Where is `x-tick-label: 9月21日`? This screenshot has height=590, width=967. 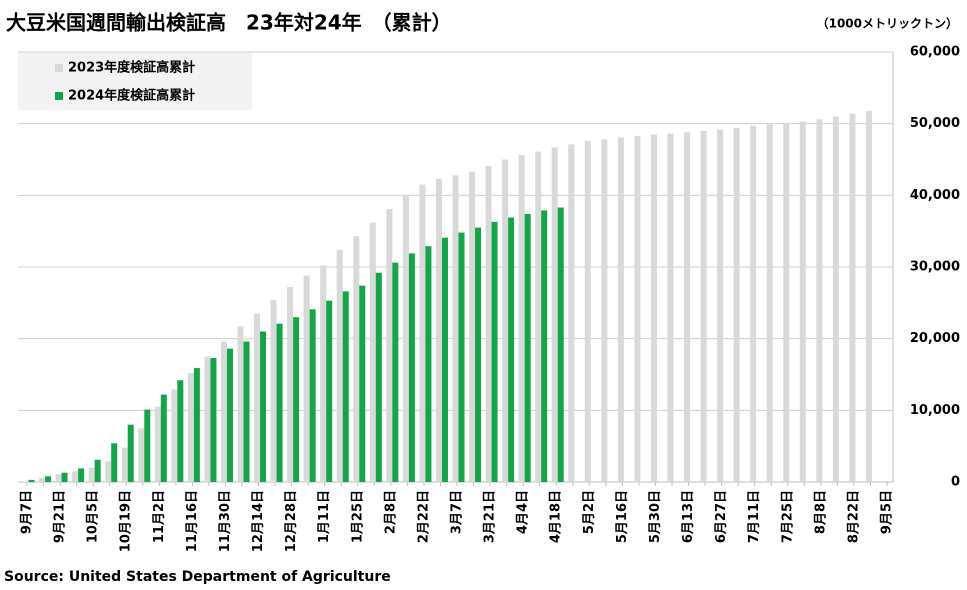
x-tick-label: 9月21日 is located at coordinates (60, 516).